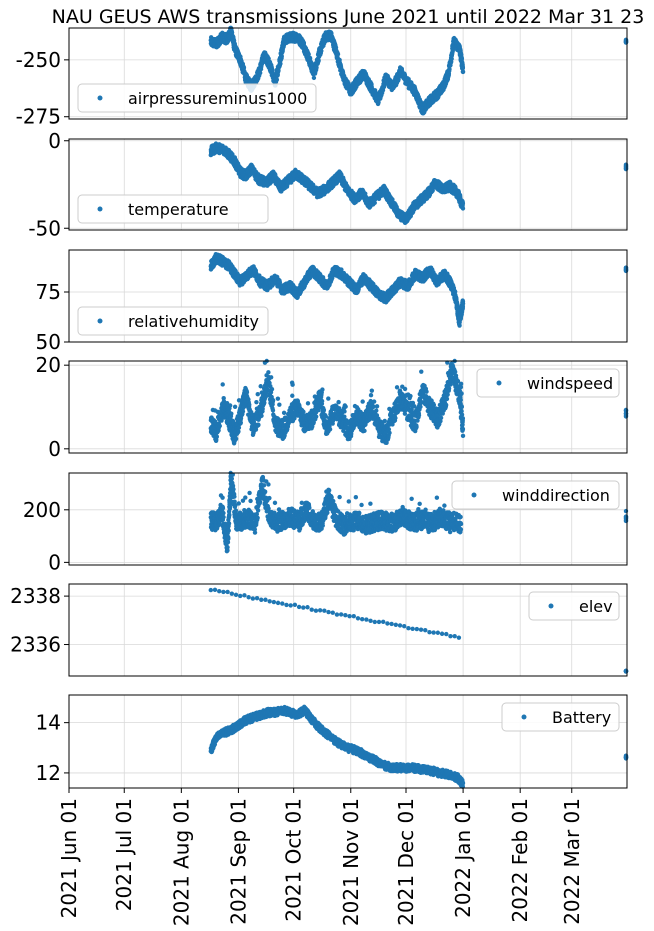  Describe the element at coordinates (44, 228) in the screenshot. I see `y-tick-label: -50` at that location.